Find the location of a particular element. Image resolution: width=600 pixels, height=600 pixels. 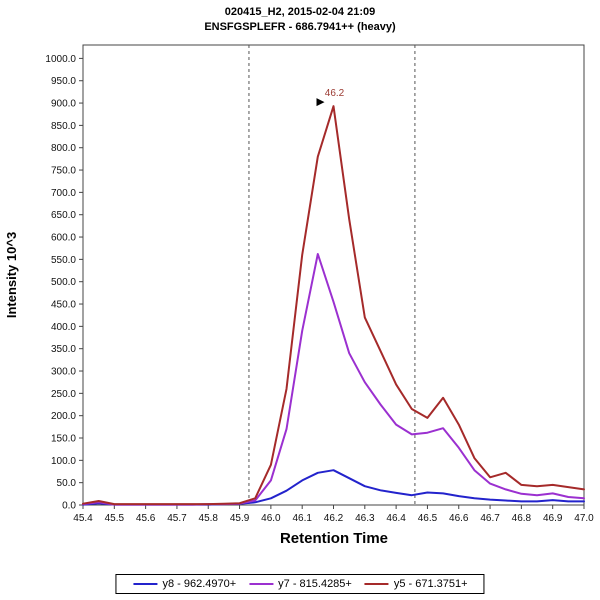

peak-rt-annotation: 46.2 is located at coordinates (335, 93).